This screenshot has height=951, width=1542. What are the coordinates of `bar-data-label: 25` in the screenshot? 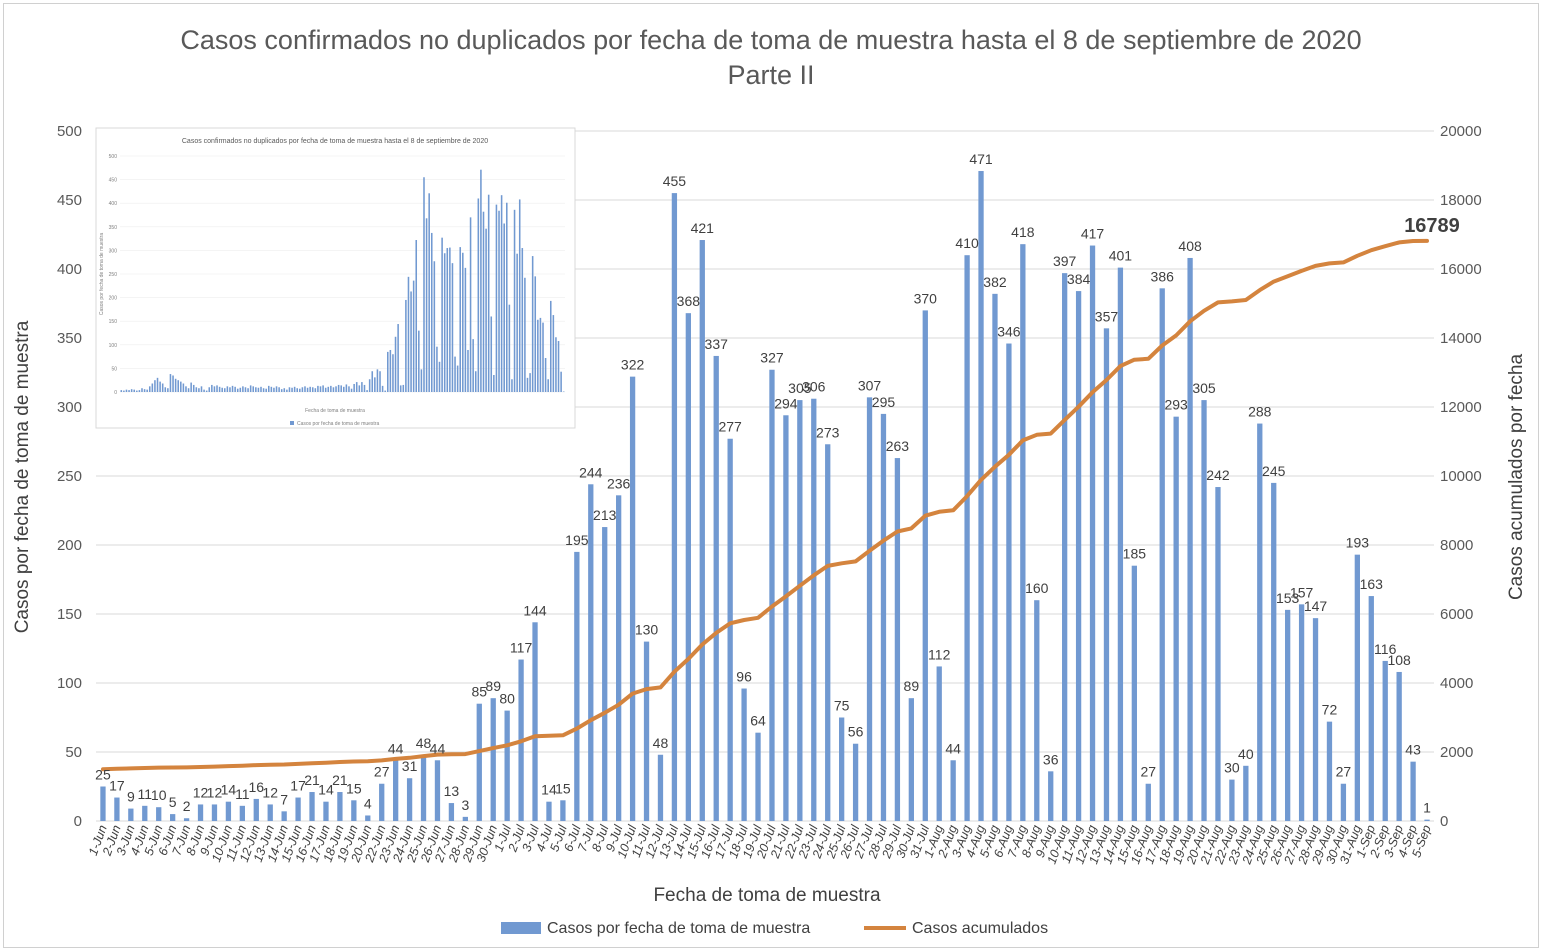 It's located at (103, 775).